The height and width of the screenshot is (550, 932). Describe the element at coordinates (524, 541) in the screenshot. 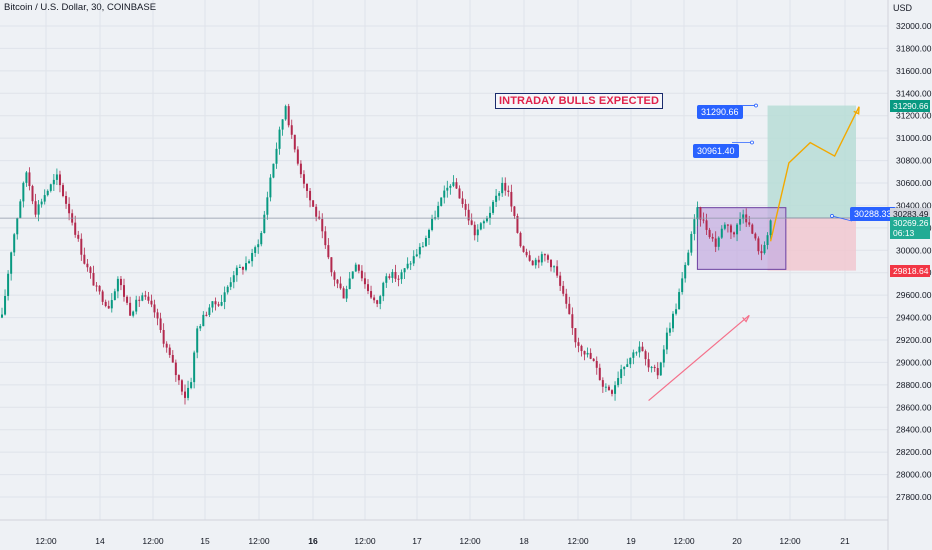

I see `x-tick-label: 18` at that location.